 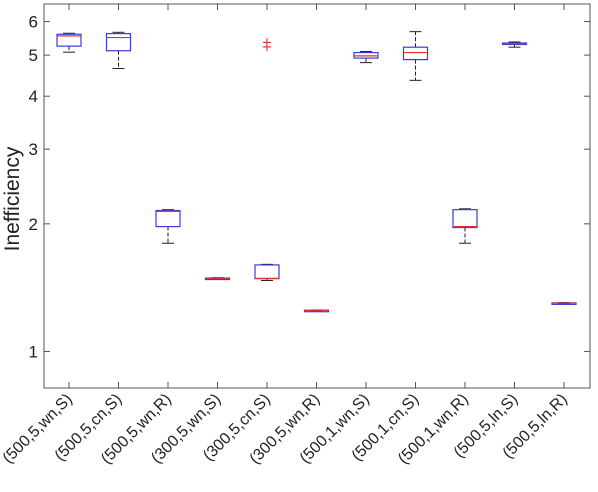 I want to click on y-tick-label: 5, so click(x=33, y=55).